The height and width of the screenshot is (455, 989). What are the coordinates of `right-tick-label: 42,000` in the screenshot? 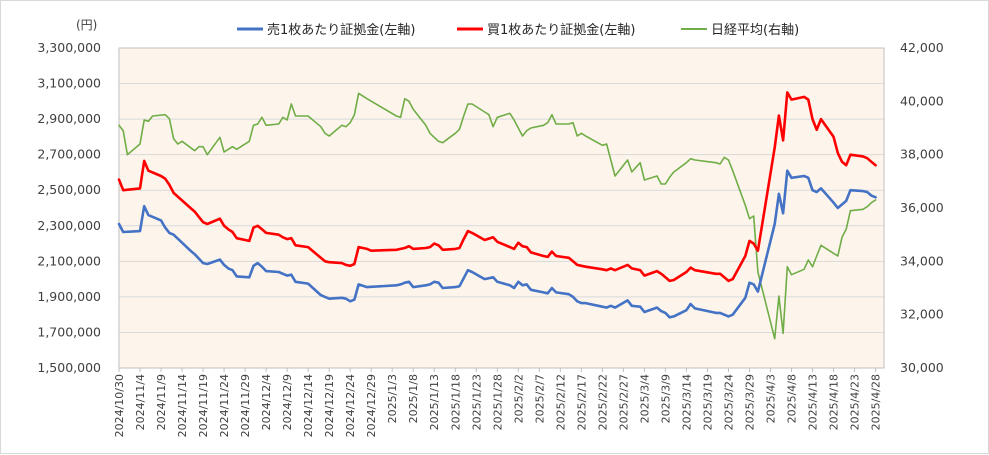 It's located at (922, 47).